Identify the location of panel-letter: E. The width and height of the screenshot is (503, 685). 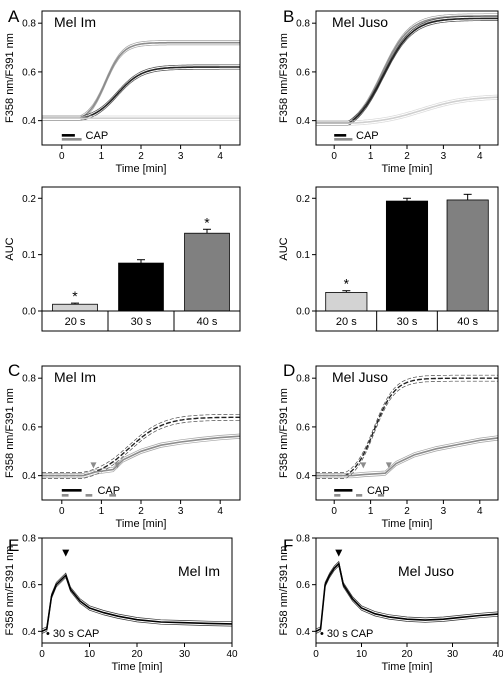
(13, 545).